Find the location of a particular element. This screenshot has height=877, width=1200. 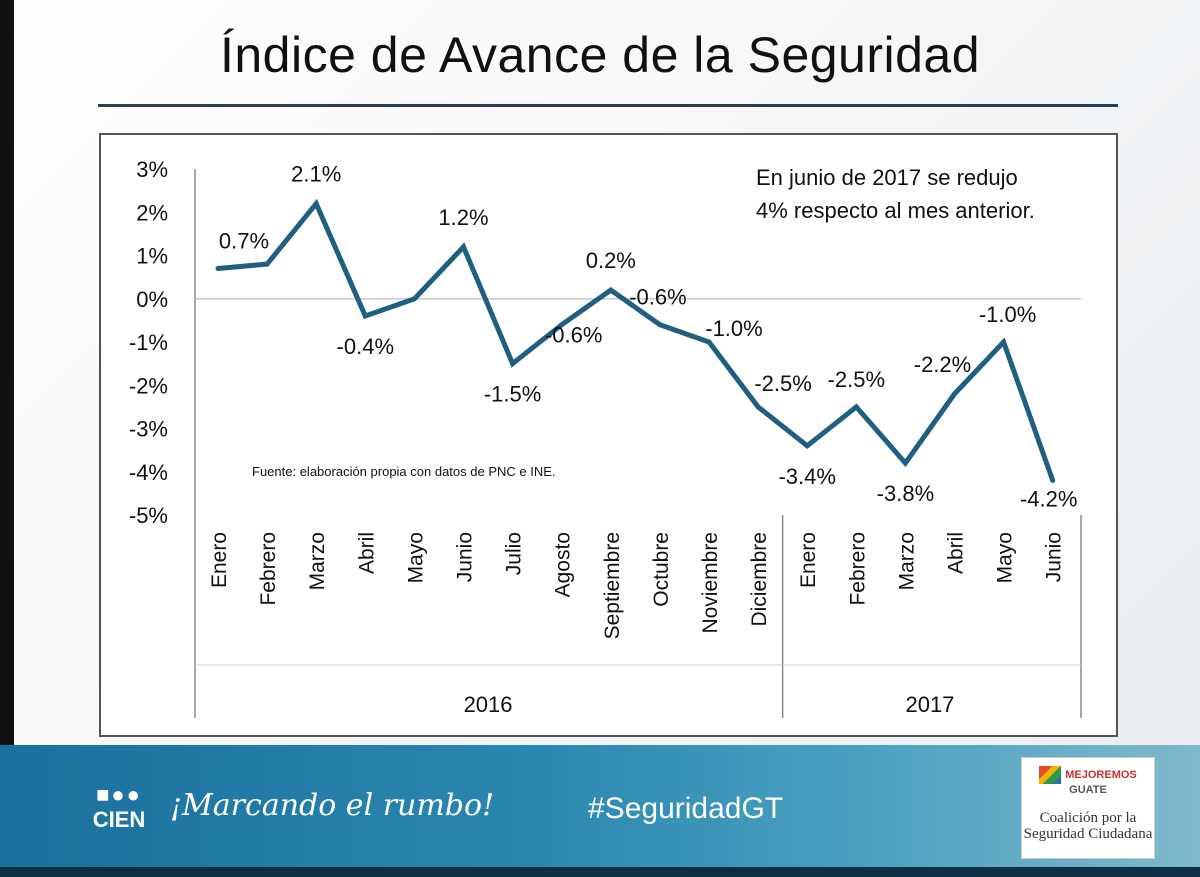

x-tick-label: Diciembre is located at coordinates (759, 579).